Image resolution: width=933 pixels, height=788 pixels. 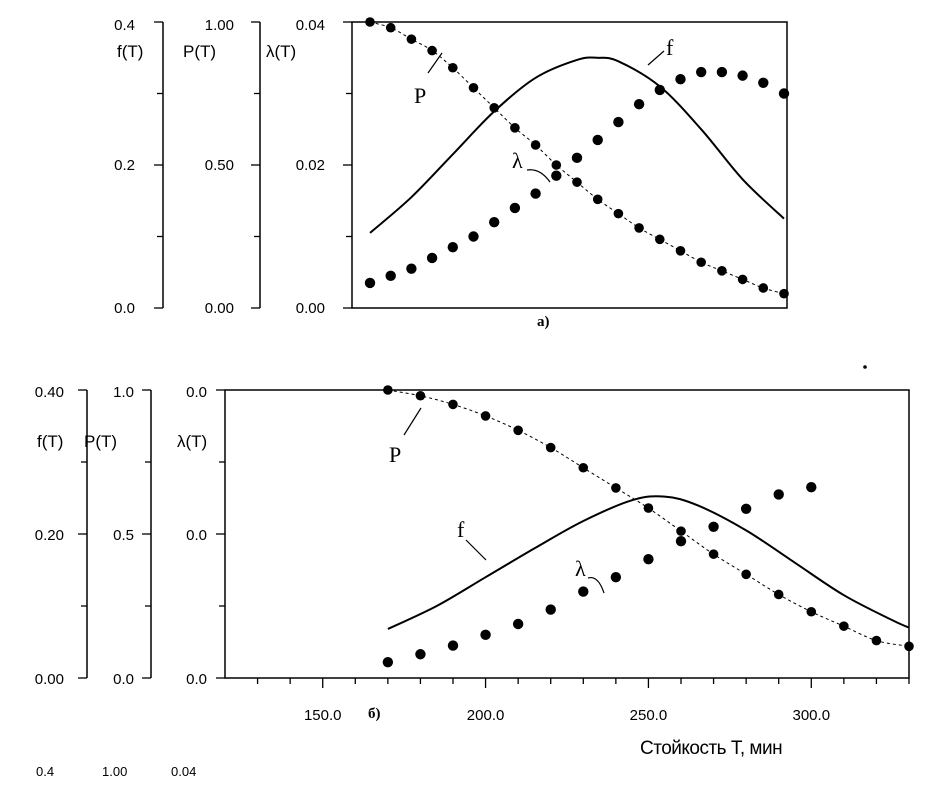 I want to click on panel-a-p-tick-bot: 0.00, so click(x=219, y=308).